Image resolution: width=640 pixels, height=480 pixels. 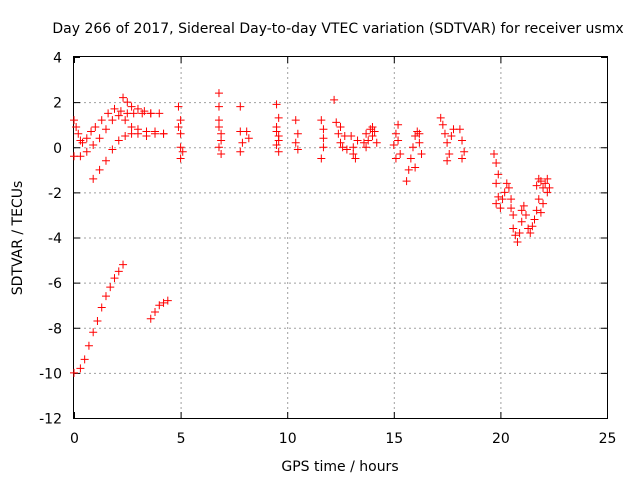 I want to click on x-tick-label: 15, so click(x=394, y=439).